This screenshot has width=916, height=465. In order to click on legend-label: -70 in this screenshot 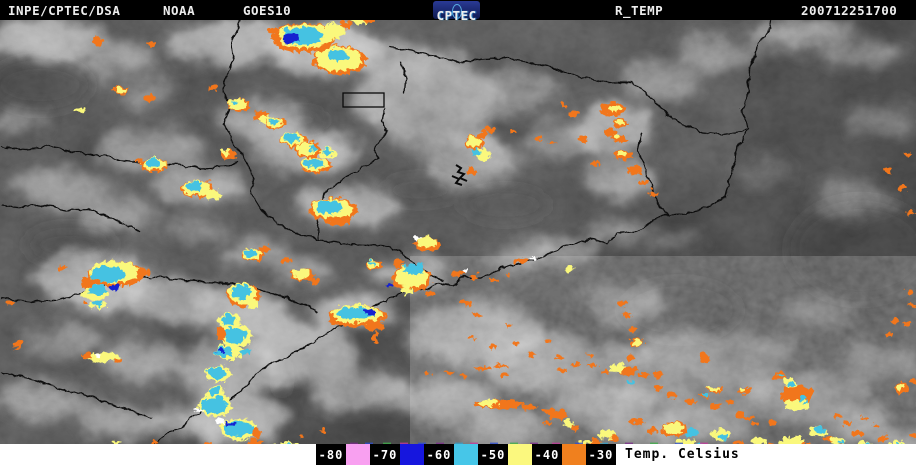, I will do `click(385, 454)`.